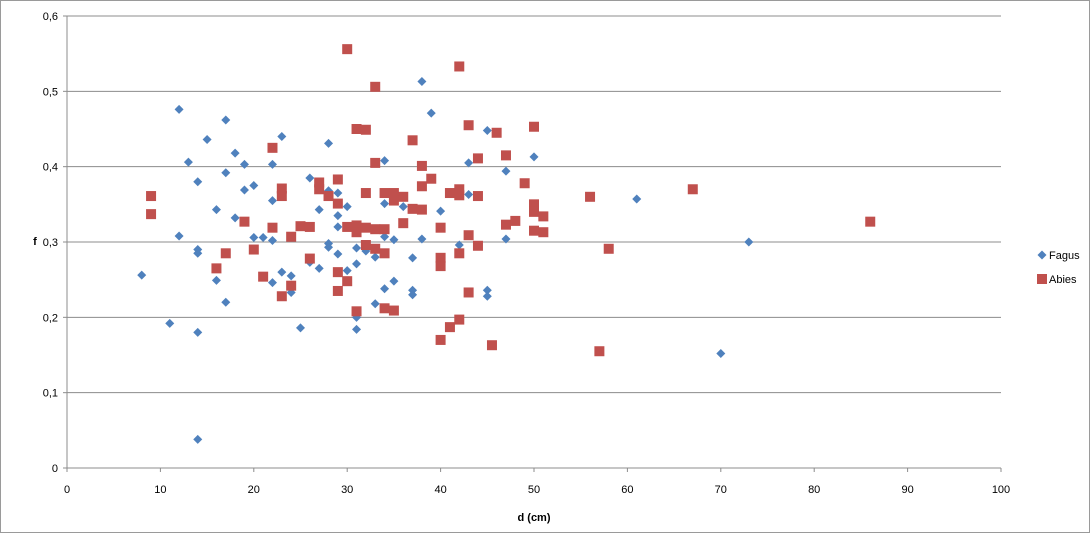 The width and height of the screenshot is (1090, 537). What do you see at coordinates (50, 318) in the screenshot?
I see `y-tick-label: 0,2` at bounding box center [50, 318].